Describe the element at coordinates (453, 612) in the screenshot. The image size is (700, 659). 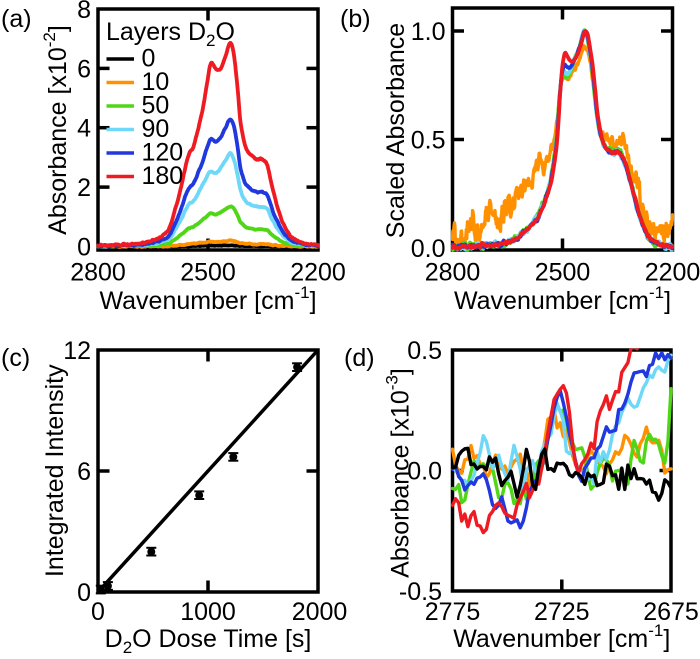
I see `svg-text: 2775` at that location.